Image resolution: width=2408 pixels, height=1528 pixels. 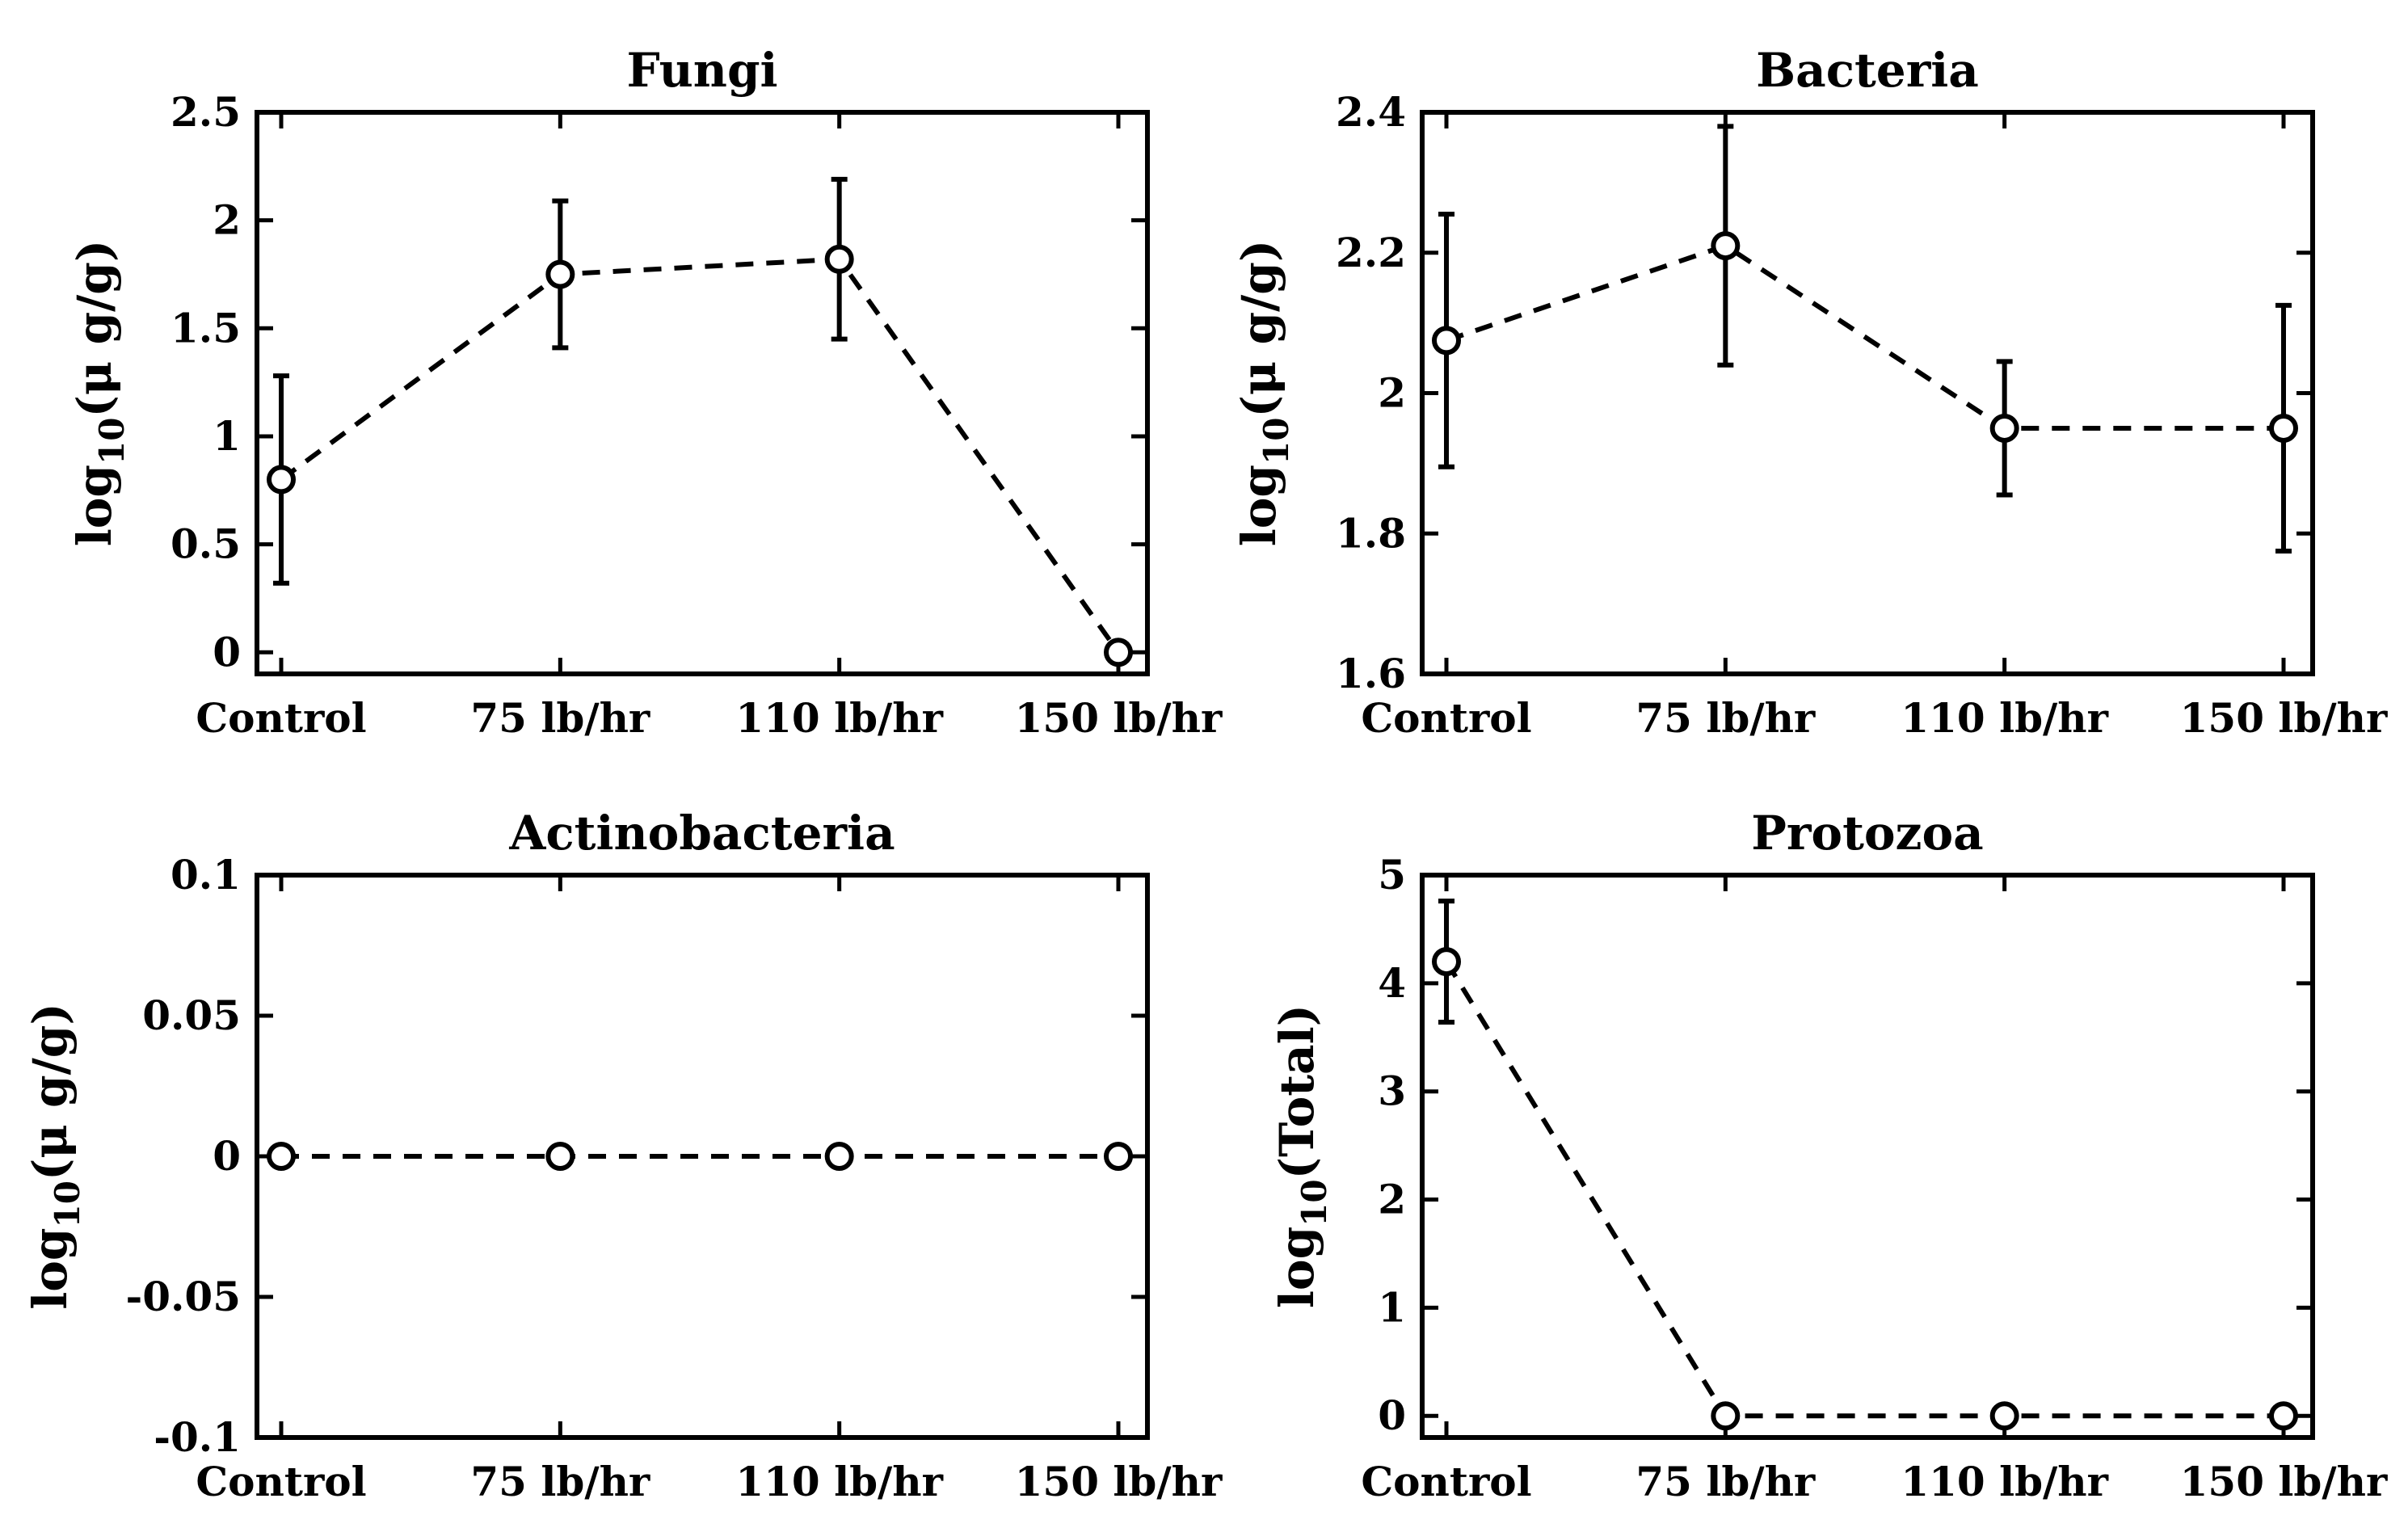 What do you see at coordinates (205, 875) in the screenshot?
I see `y-tick-label: 0.1` at bounding box center [205, 875].